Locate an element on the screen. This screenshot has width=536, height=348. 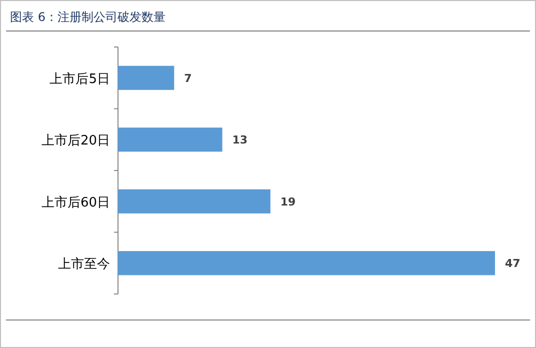
y-tick-label: 上市后20日 is located at coordinates (75, 141).